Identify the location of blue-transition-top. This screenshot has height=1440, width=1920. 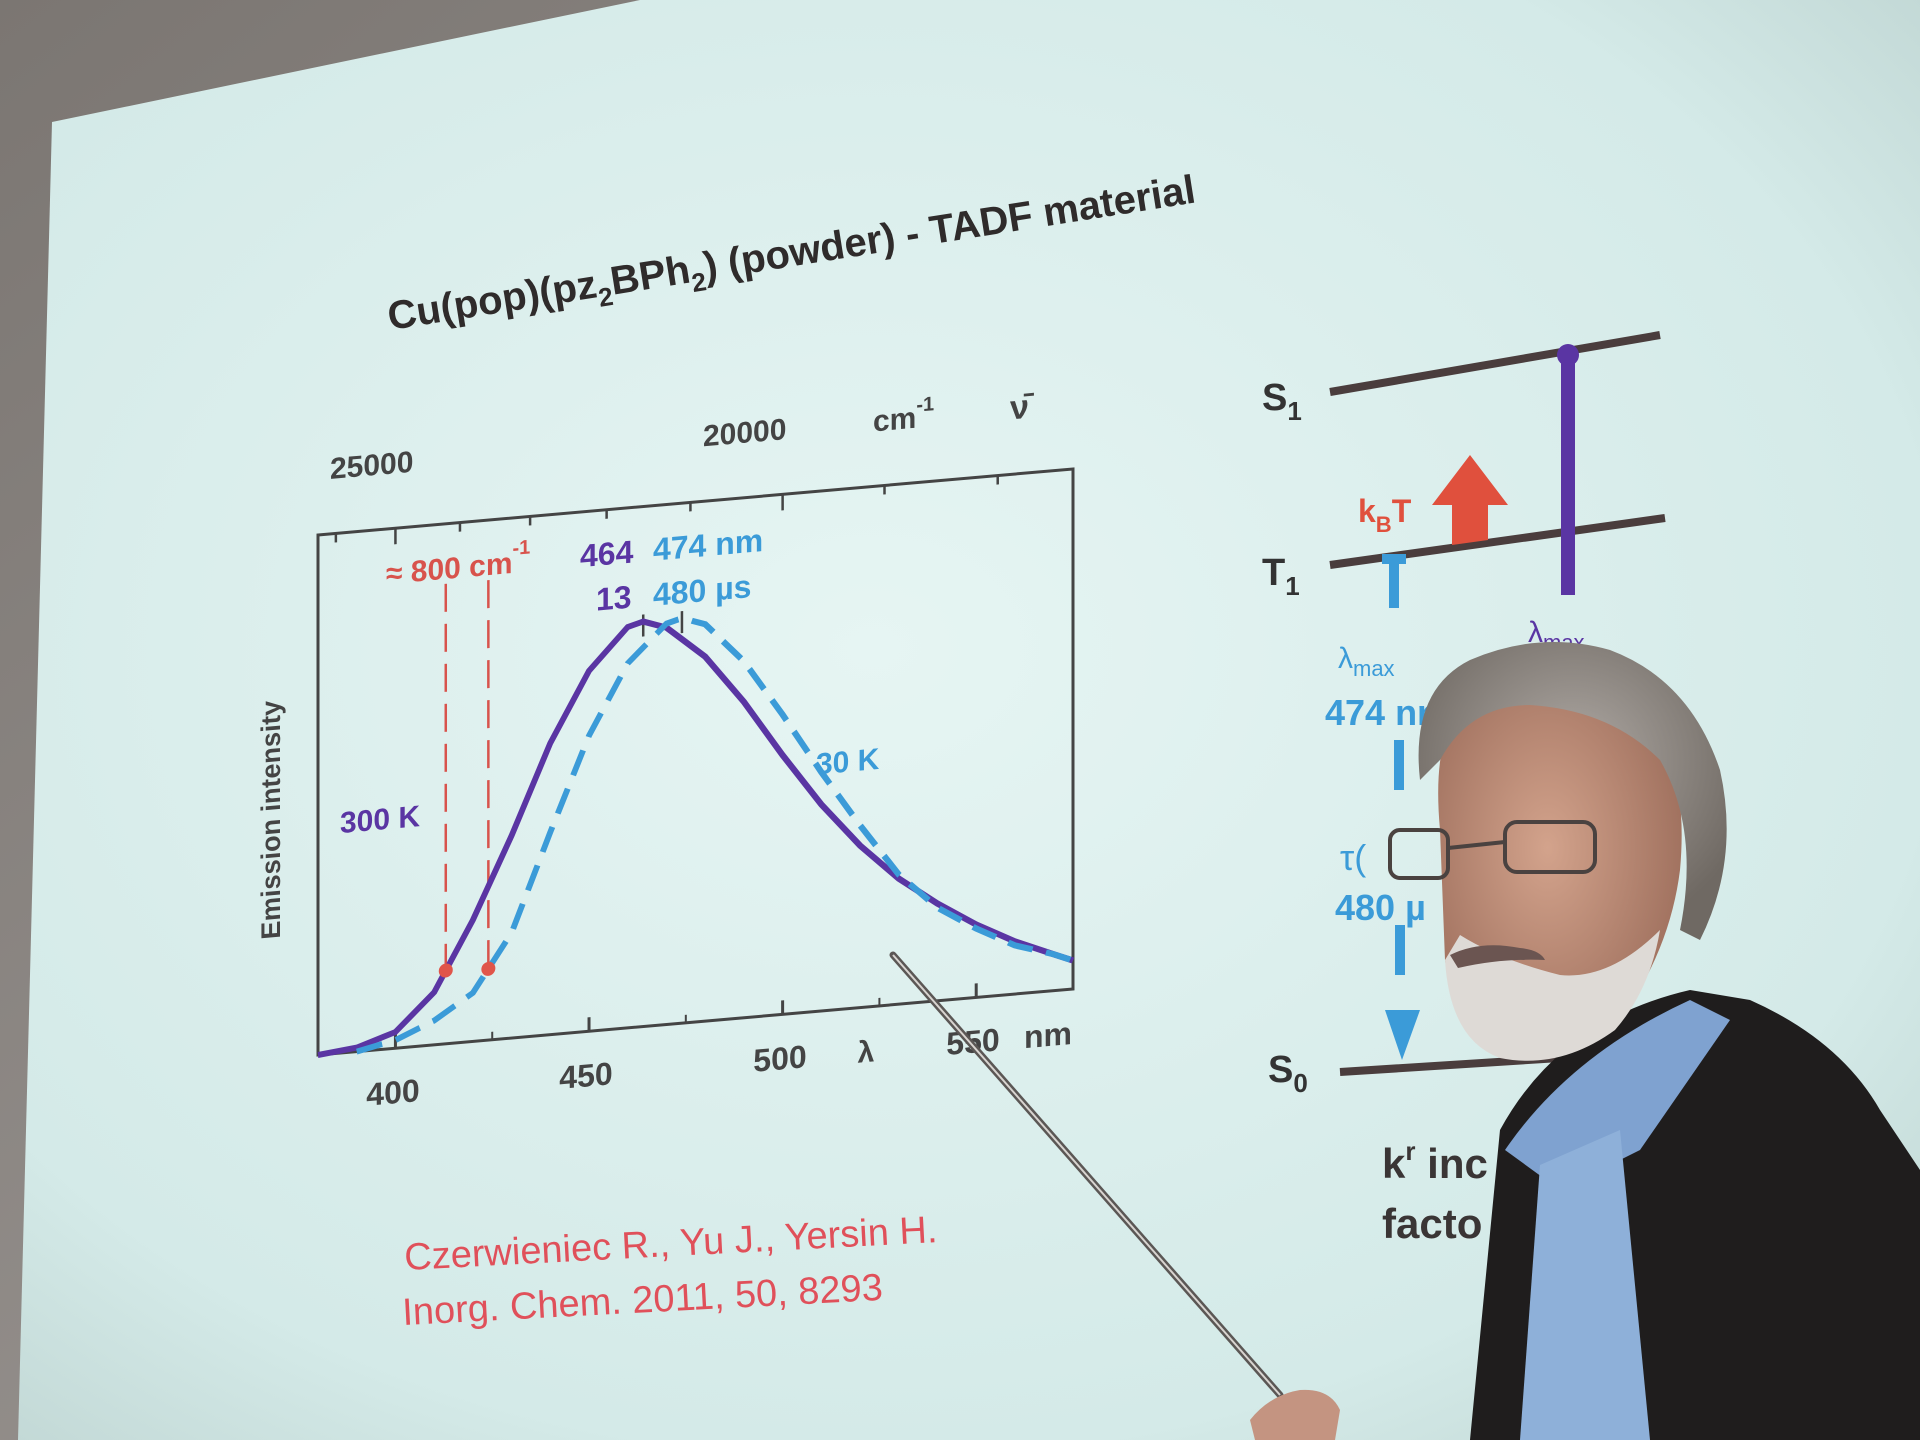
(1394, 583).